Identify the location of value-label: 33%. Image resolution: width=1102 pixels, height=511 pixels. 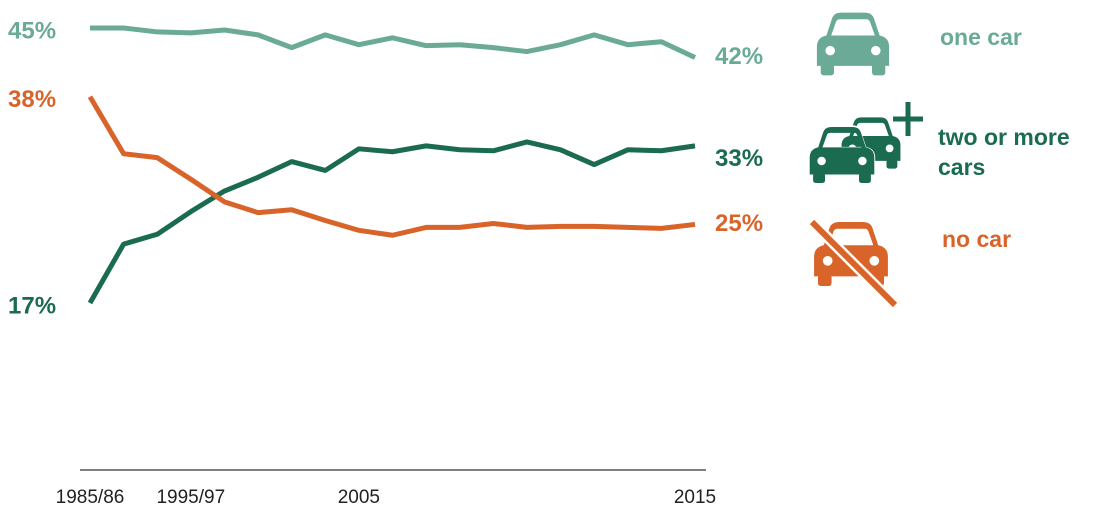
(739, 158).